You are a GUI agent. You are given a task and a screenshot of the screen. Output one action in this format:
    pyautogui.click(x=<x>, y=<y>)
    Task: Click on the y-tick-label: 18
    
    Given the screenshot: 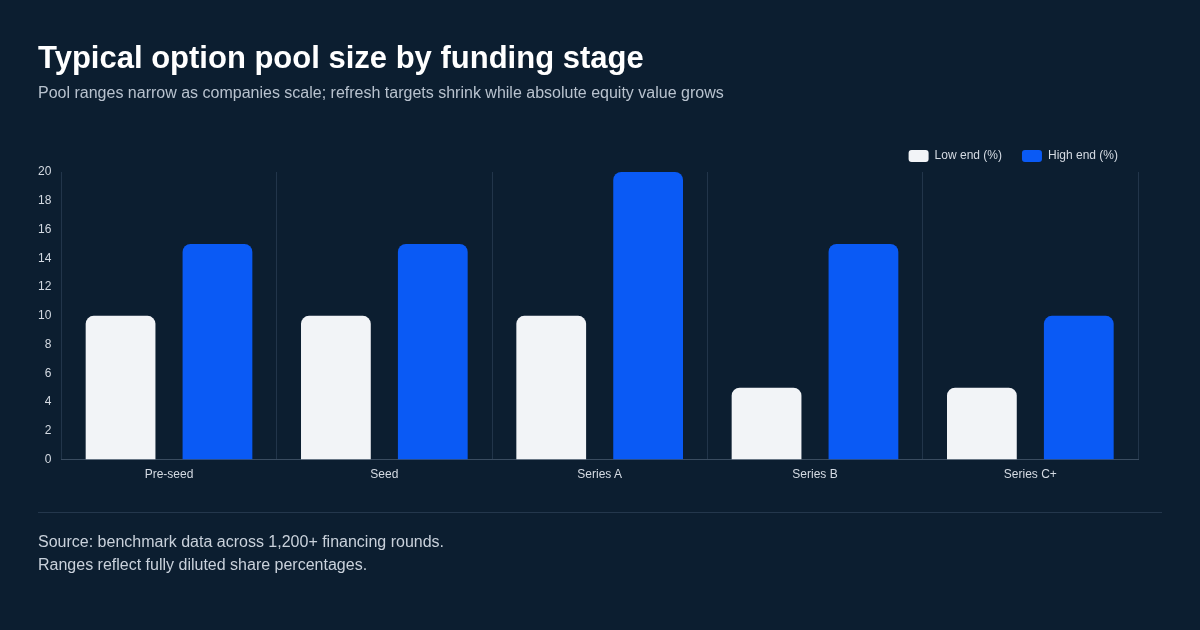 What is the action you would take?
    pyautogui.click(x=44, y=200)
    